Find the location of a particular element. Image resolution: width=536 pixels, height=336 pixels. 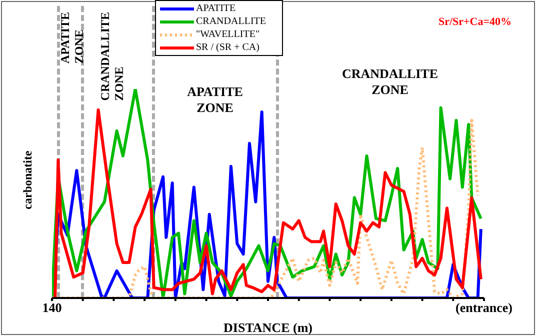

x-tick-label: 140 is located at coordinates (52, 308).